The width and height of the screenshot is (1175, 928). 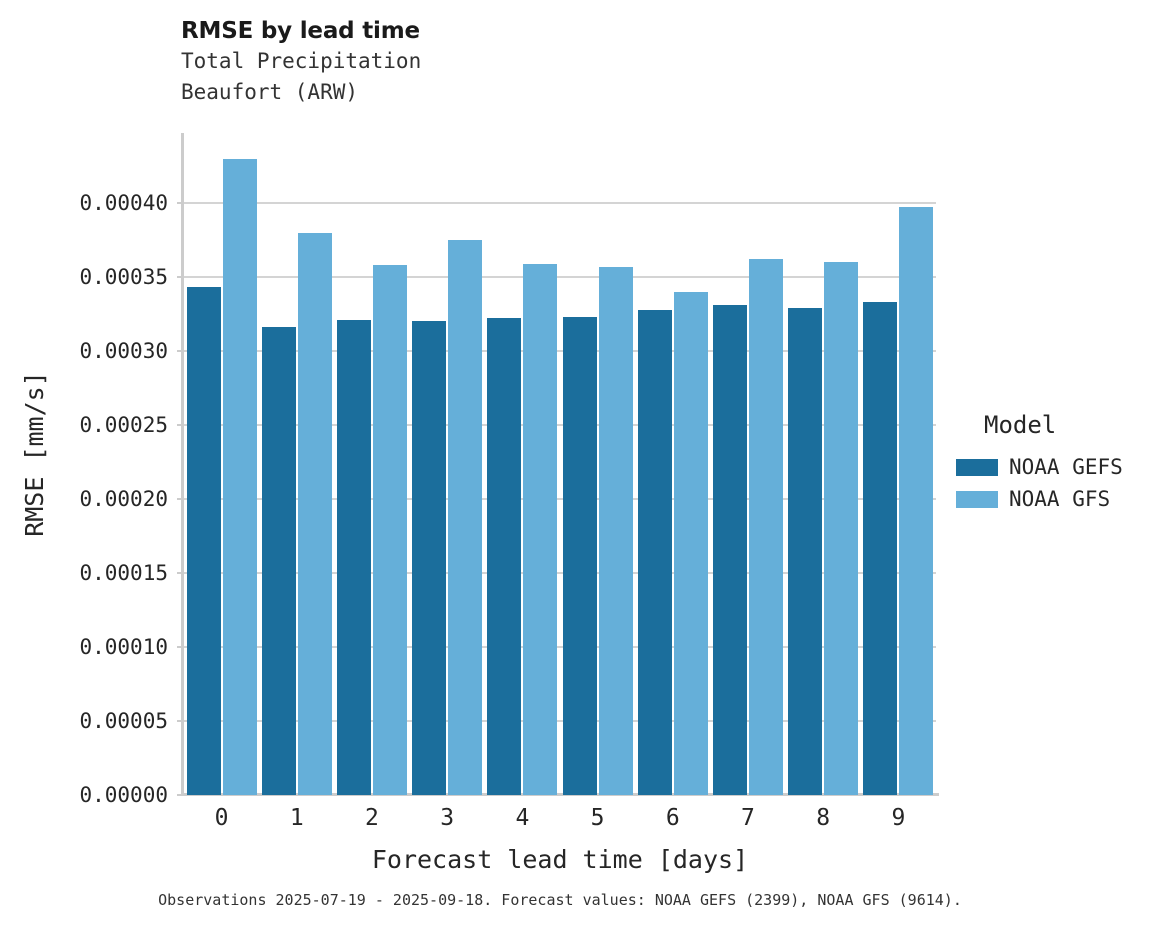 What do you see at coordinates (823, 818) in the screenshot?
I see `x-tick-label: 8` at bounding box center [823, 818].